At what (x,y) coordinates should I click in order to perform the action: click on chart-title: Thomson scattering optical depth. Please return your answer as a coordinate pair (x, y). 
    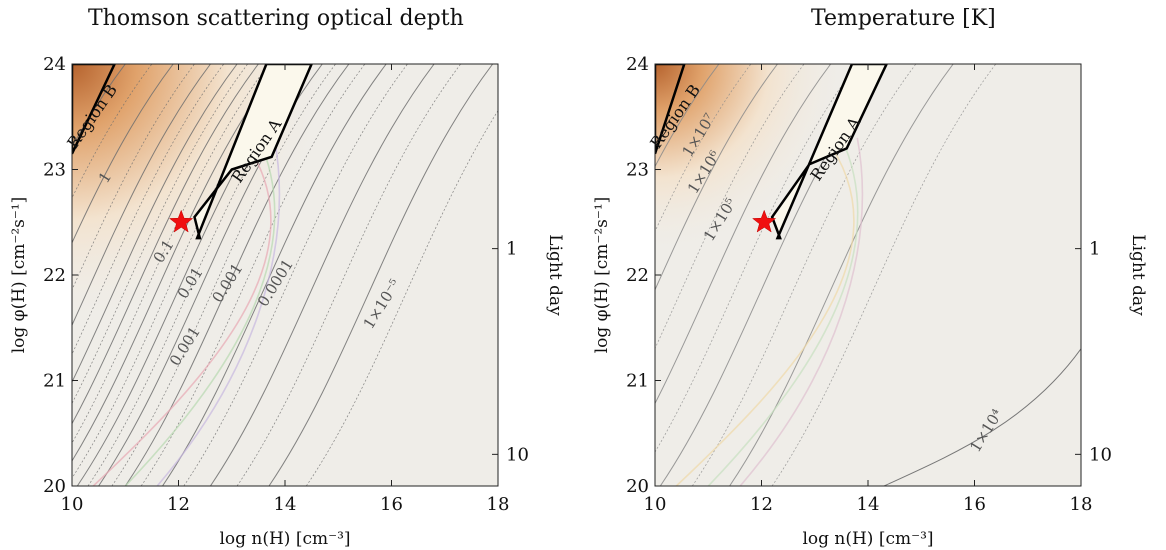
    Looking at the image, I should click on (276, 18).